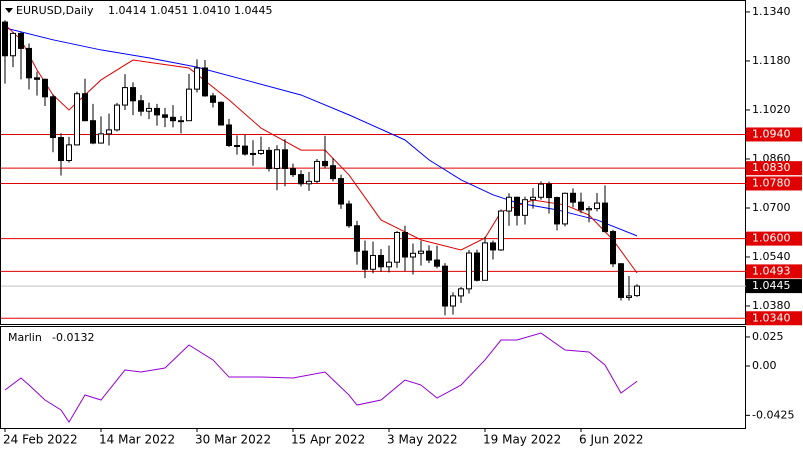 The width and height of the screenshot is (803, 453). I want to click on current-price-label: 1.0445, so click(771, 285).